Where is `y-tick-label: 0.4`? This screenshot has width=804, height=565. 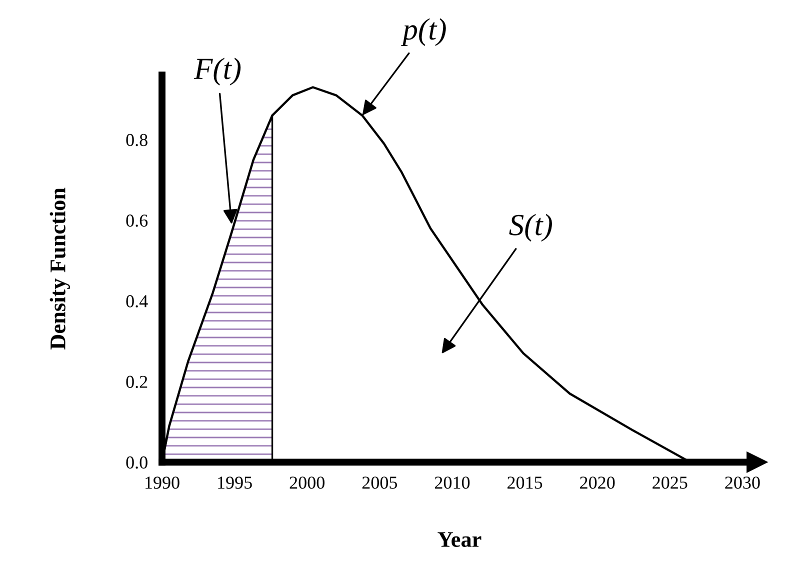 y-tick-label: 0.4 is located at coordinates (137, 301).